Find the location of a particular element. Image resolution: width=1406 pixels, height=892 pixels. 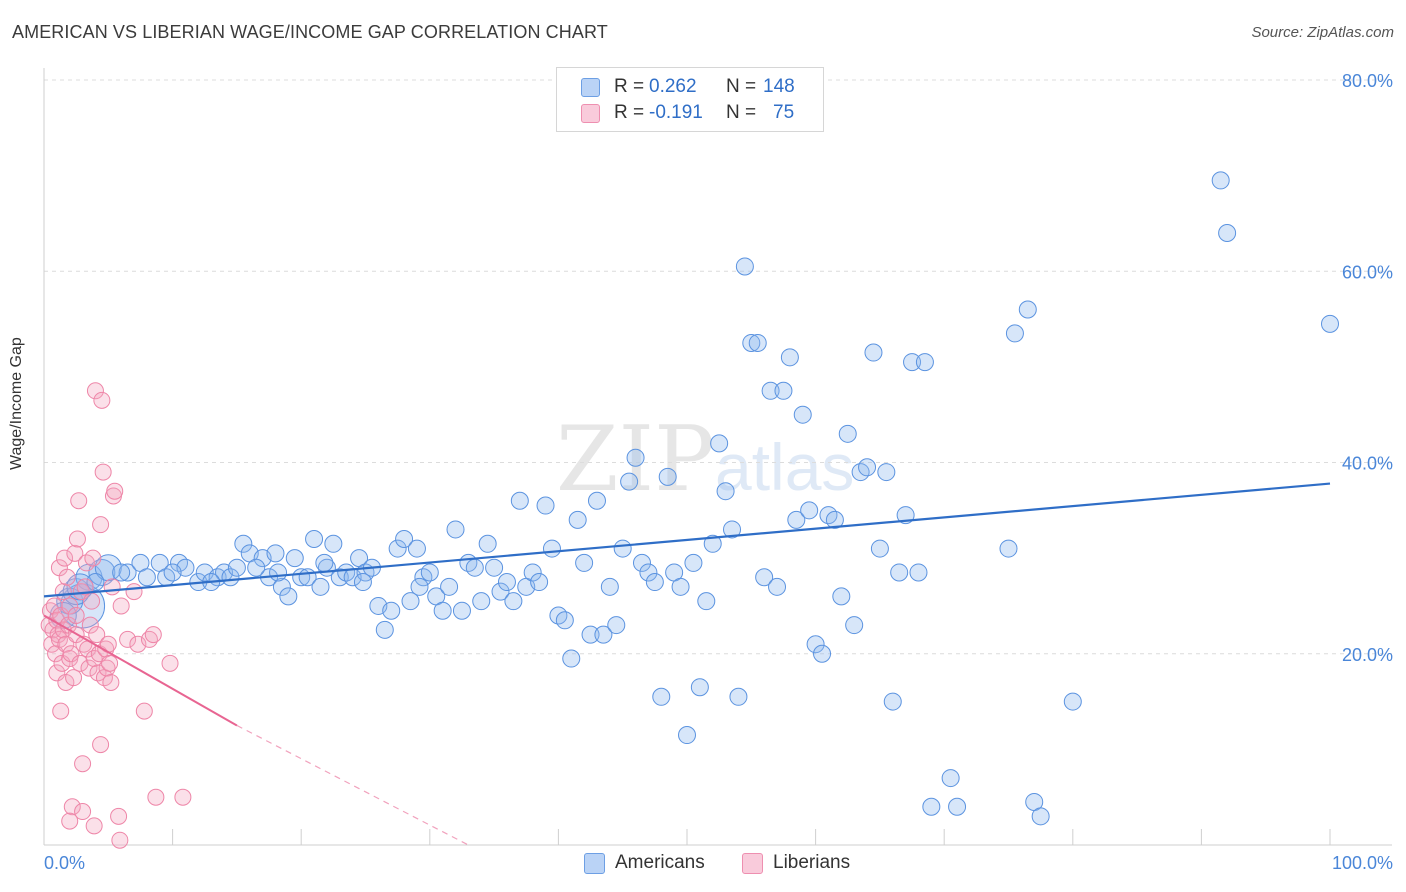

americans-n-label: N = is located at coordinates (741, 86).